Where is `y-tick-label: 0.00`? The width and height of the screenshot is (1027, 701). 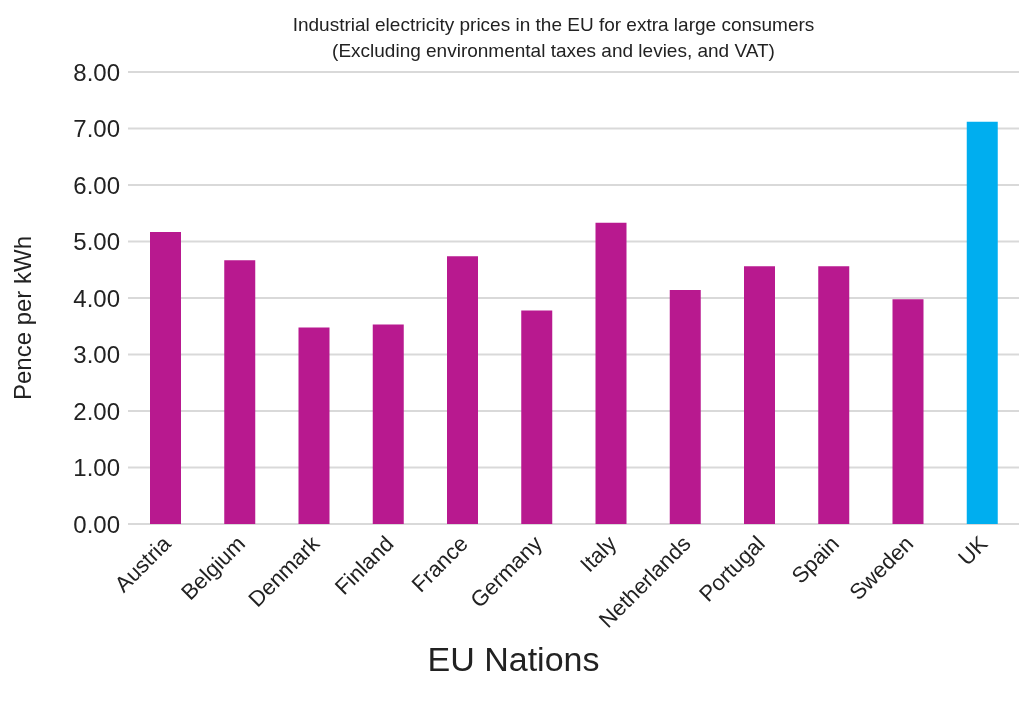
y-tick-label: 0.00 is located at coordinates (96, 524).